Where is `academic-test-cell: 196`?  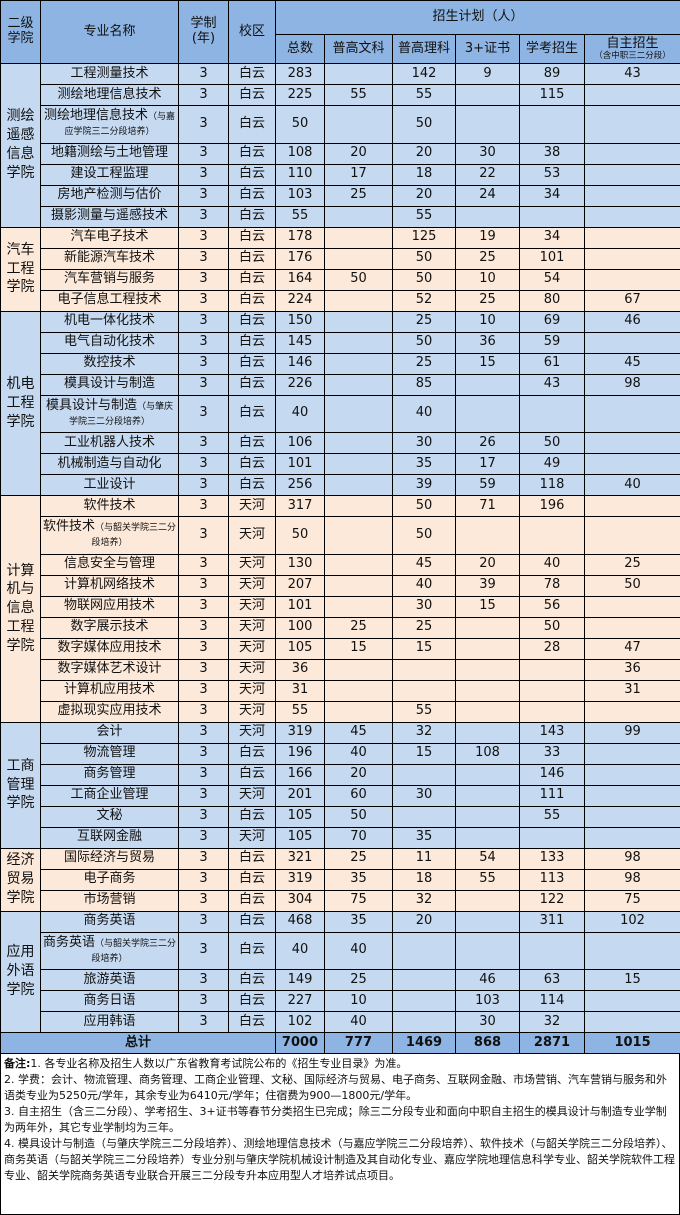 academic-test-cell: 196 is located at coordinates (552, 506).